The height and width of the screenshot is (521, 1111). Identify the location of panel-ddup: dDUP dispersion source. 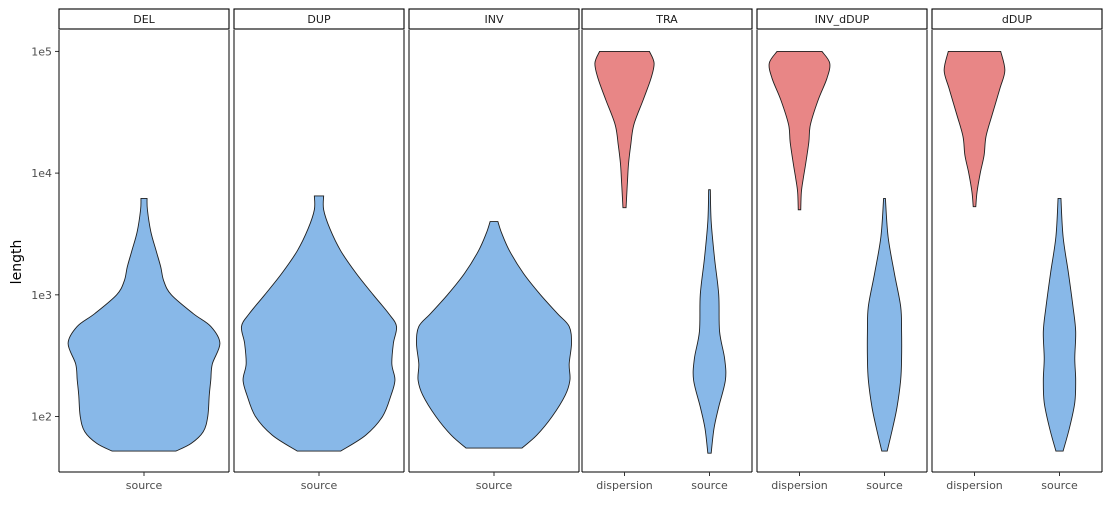
(1017, 250).